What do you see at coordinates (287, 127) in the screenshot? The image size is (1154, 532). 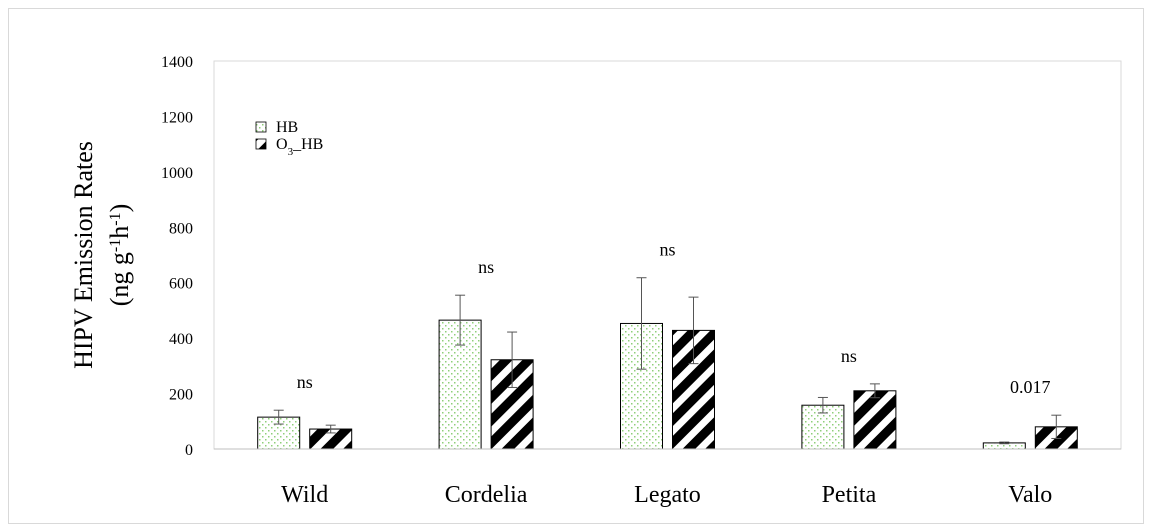 I see `legend-label-hb: HB` at bounding box center [287, 127].